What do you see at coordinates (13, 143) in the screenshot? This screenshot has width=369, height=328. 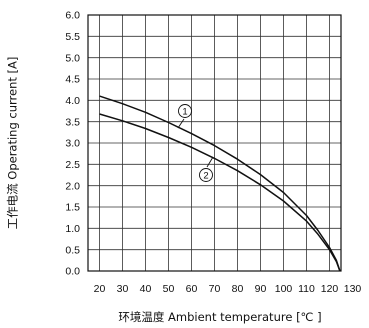 I see `y-axis-label: 工作电流 Operating current [A]` at bounding box center [13, 143].